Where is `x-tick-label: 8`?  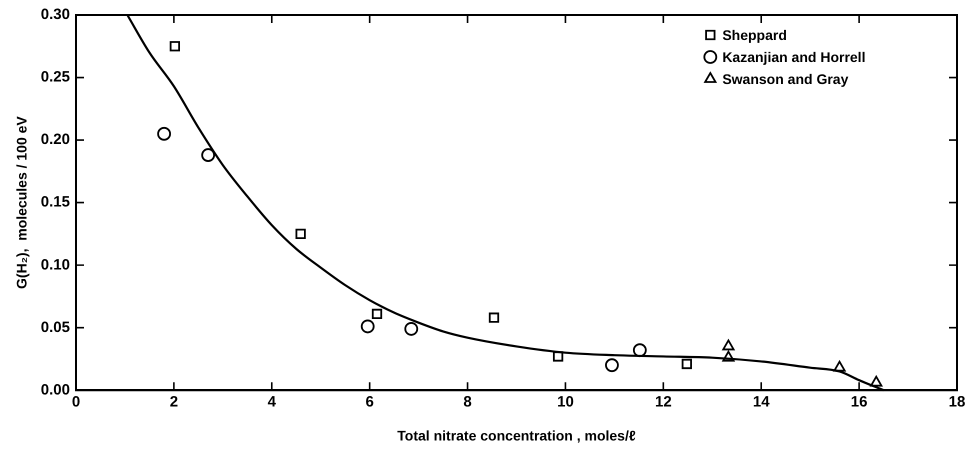 x-tick-label: 8 is located at coordinates (467, 401).